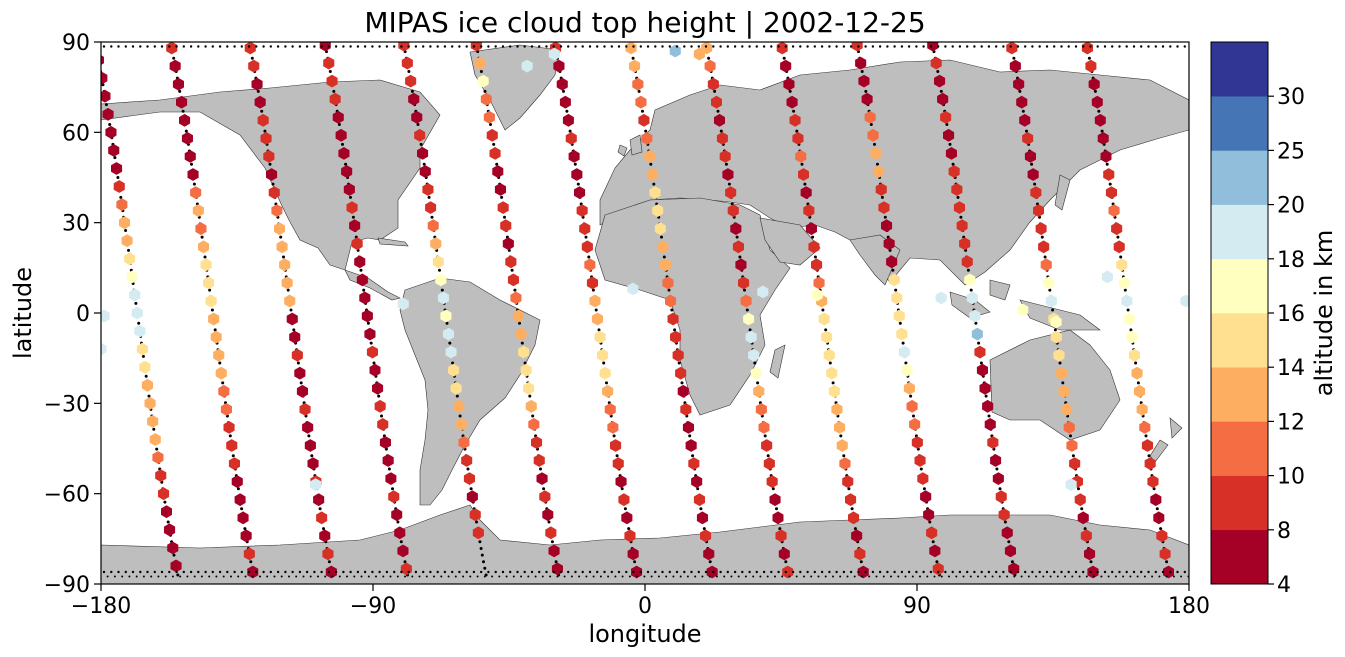  Describe the element at coordinates (76, 133) in the screenshot. I see `y-tick-label: 60` at that location.